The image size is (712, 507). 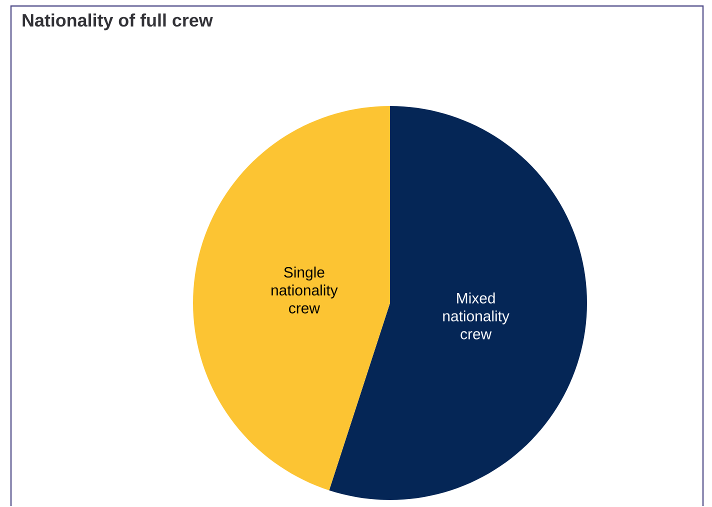 I want to click on slice-label: Mixed nationality crew, so click(x=476, y=316).